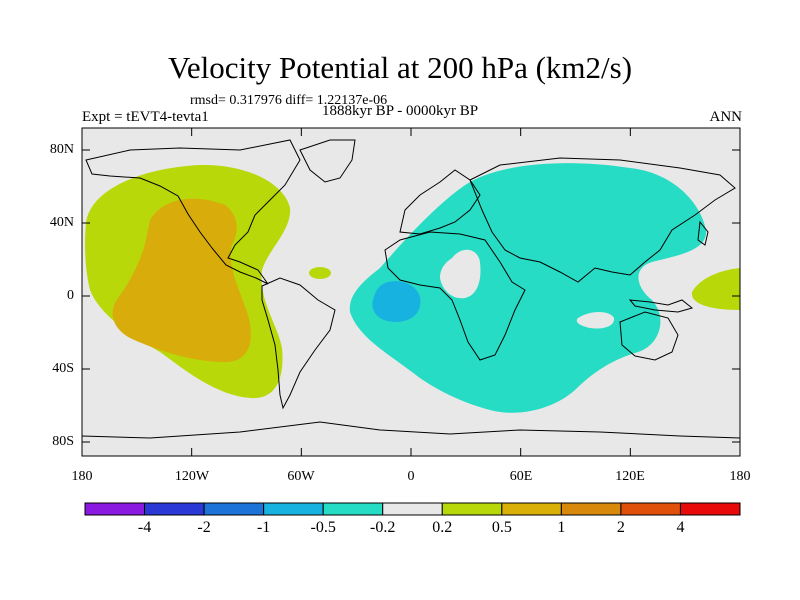  Describe the element at coordinates (301, 476) in the screenshot. I see `lon-label-60w: 60W` at that location.